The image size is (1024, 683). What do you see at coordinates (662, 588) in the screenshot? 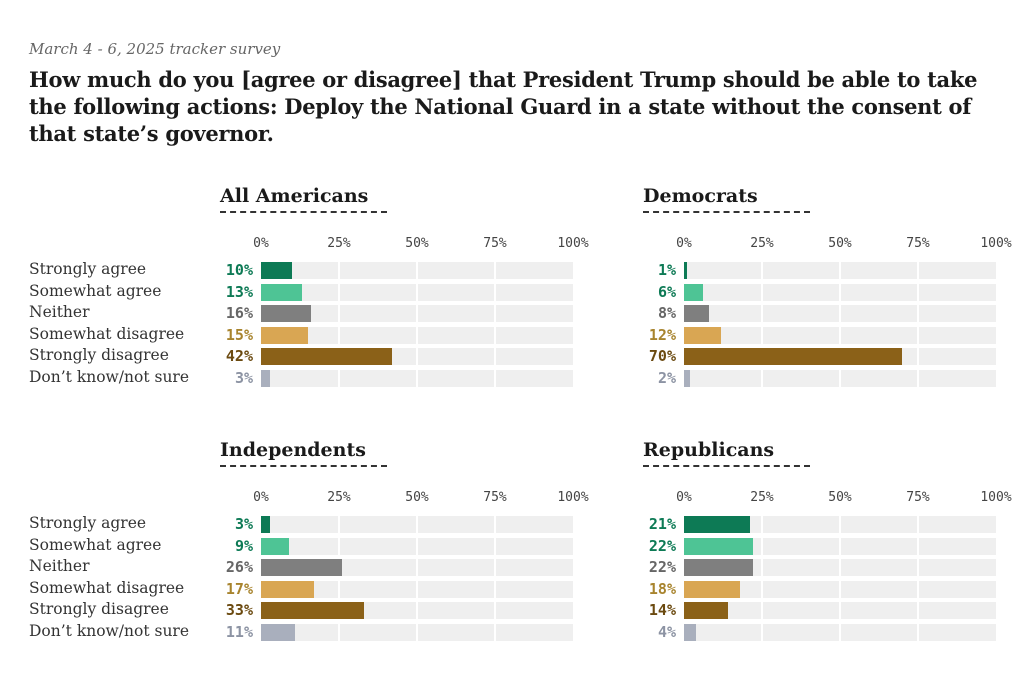
I see `value-label: 18%` at bounding box center [662, 588].